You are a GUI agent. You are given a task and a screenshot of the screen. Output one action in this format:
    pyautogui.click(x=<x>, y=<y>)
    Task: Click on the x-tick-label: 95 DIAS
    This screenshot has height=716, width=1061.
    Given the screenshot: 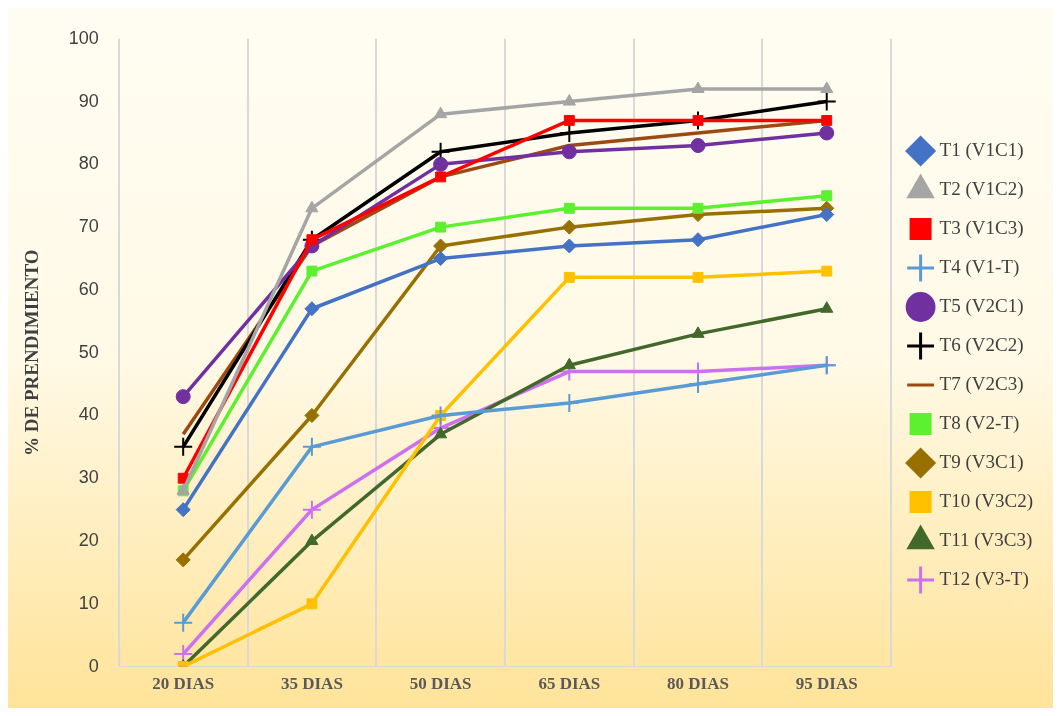 What is the action you would take?
    pyautogui.click(x=826, y=684)
    